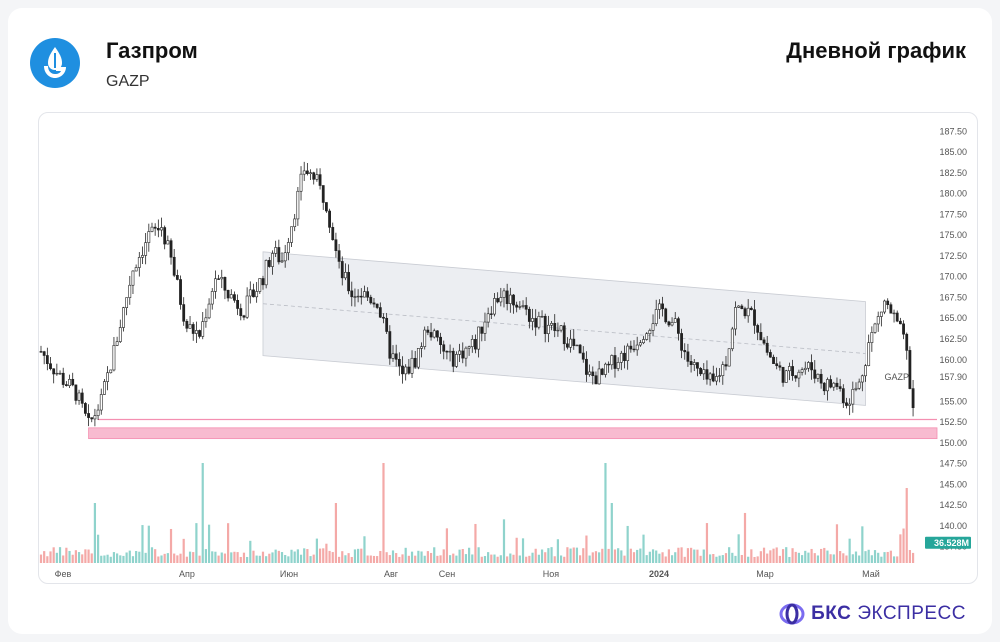 The image size is (1000, 642). I want to click on support-zone, so click(513, 433).